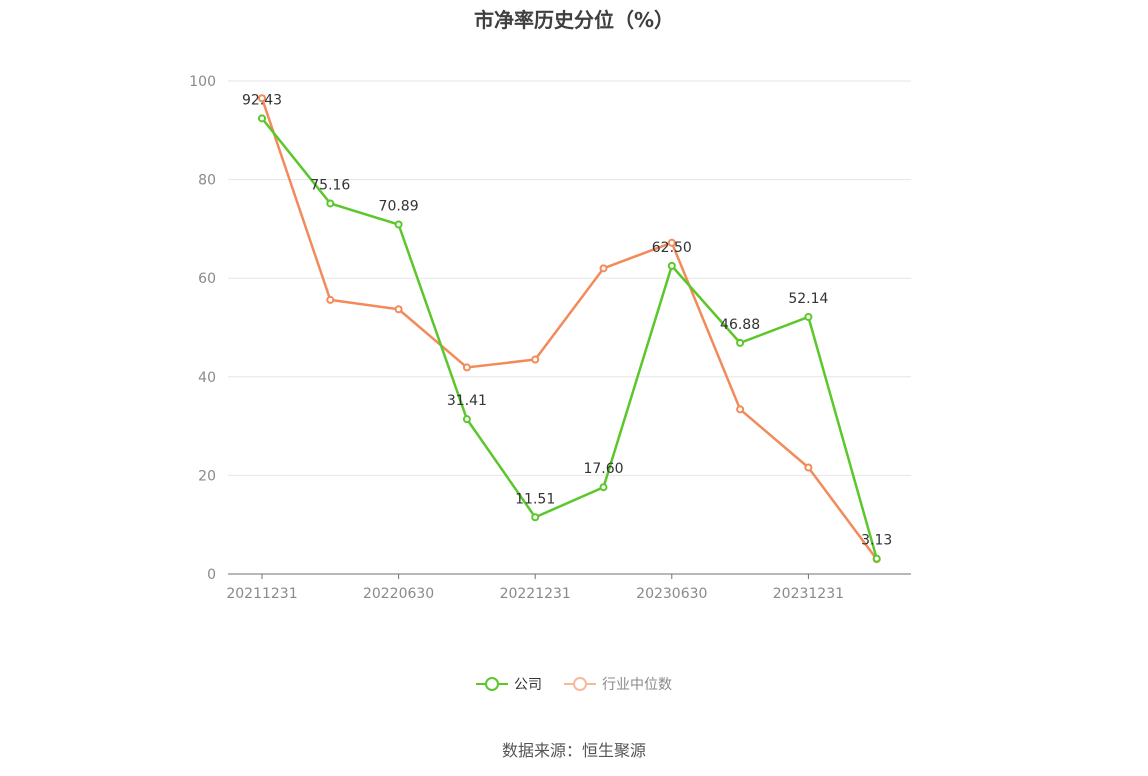 The height and width of the screenshot is (776, 1148). Describe the element at coordinates (580, 684) in the screenshot. I see `legend-swatch-industry-median-icon` at that location.